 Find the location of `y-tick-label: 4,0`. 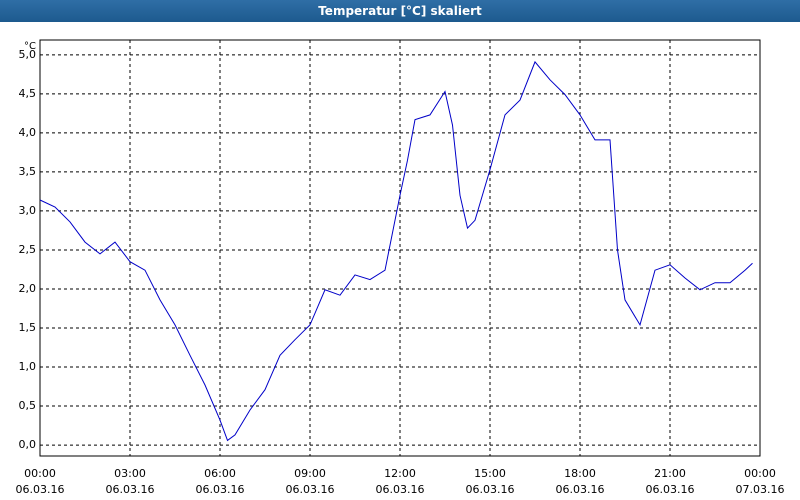

y-tick-label: 4,0 is located at coordinates (28, 132).